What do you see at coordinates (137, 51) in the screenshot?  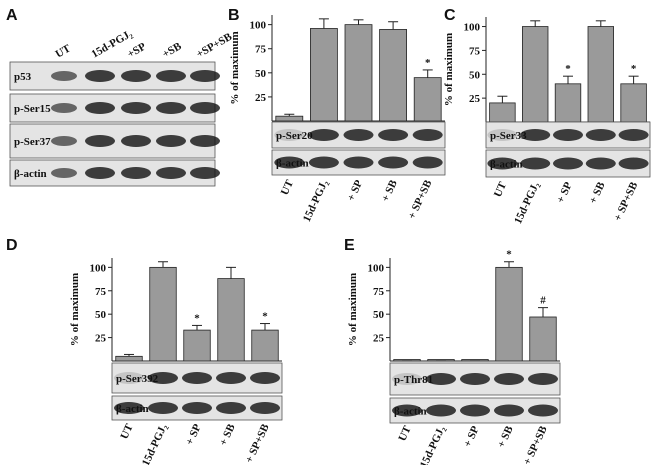 I see `lane-label: +SP` at bounding box center [137, 51].